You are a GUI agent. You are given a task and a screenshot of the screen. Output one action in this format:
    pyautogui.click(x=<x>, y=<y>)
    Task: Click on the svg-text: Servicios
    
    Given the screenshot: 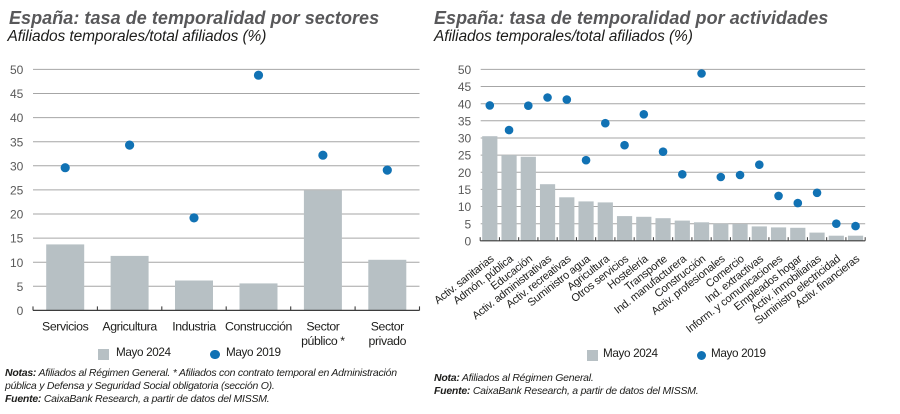 What is the action you would take?
    pyautogui.click(x=65, y=326)
    